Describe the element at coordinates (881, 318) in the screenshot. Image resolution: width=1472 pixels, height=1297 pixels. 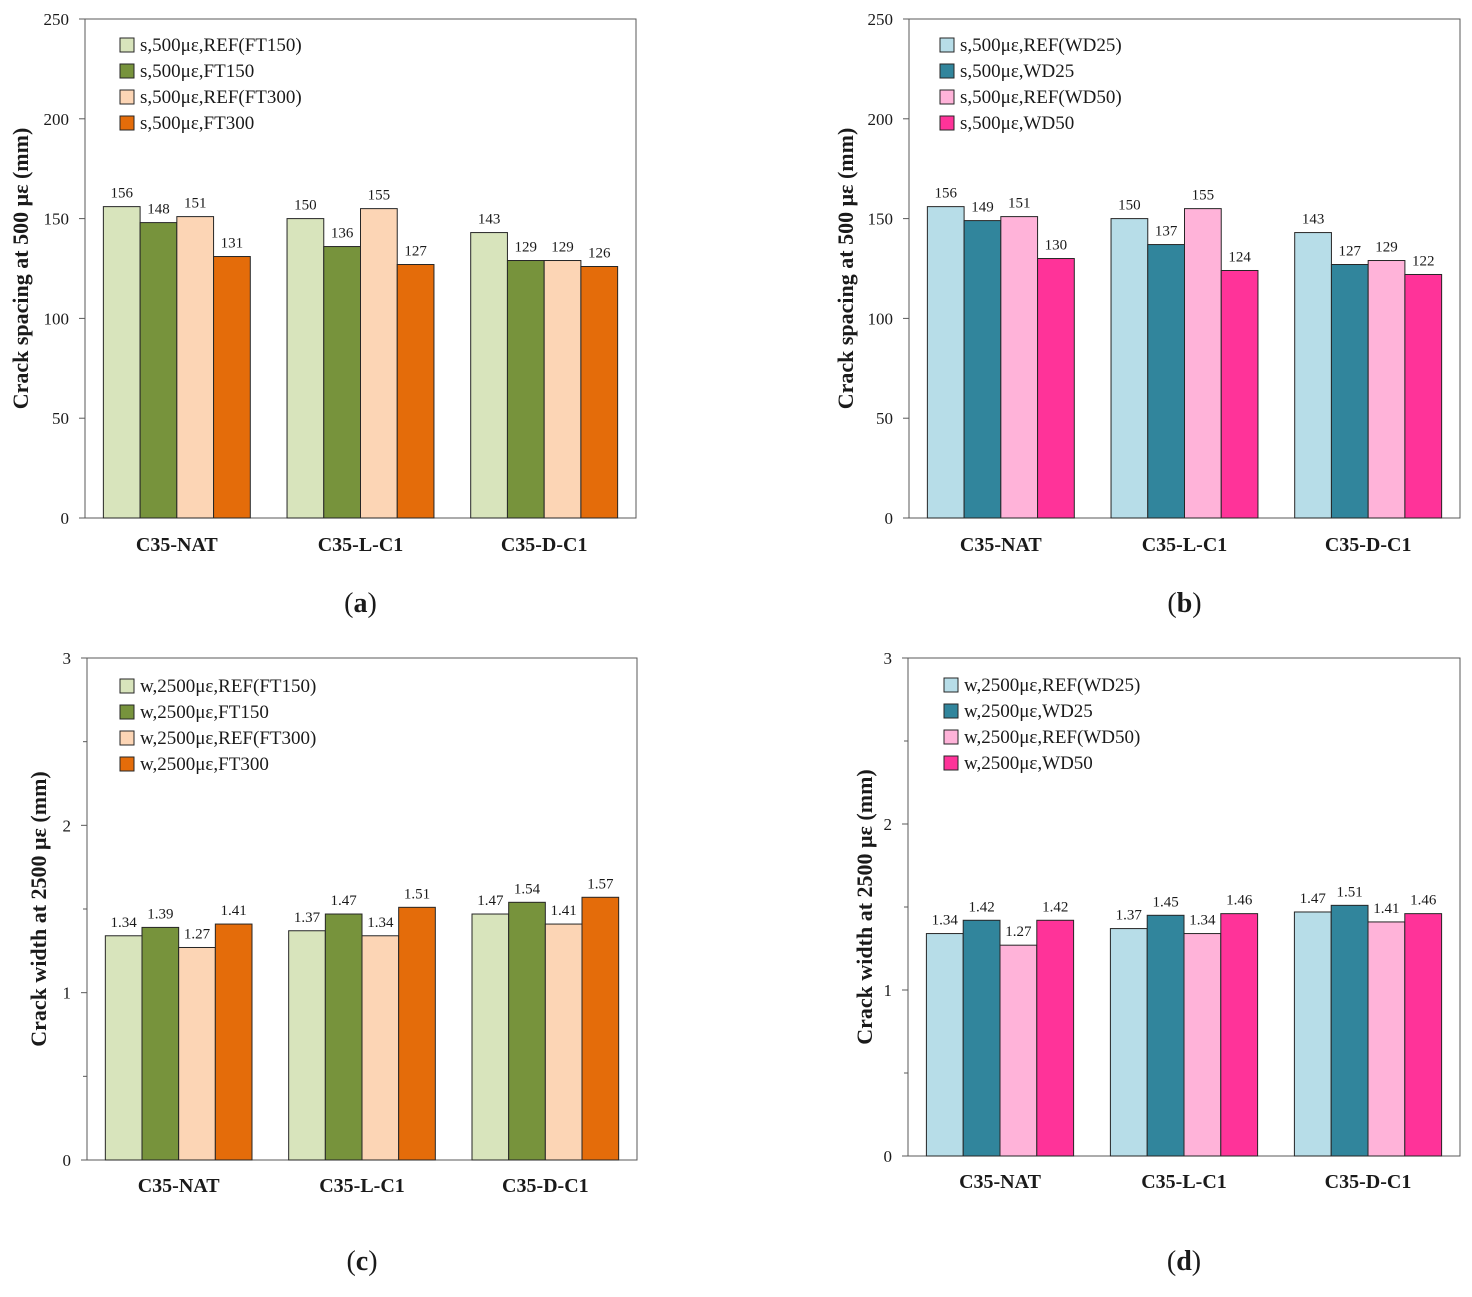
I see `y-tick-label: 100` at that location.